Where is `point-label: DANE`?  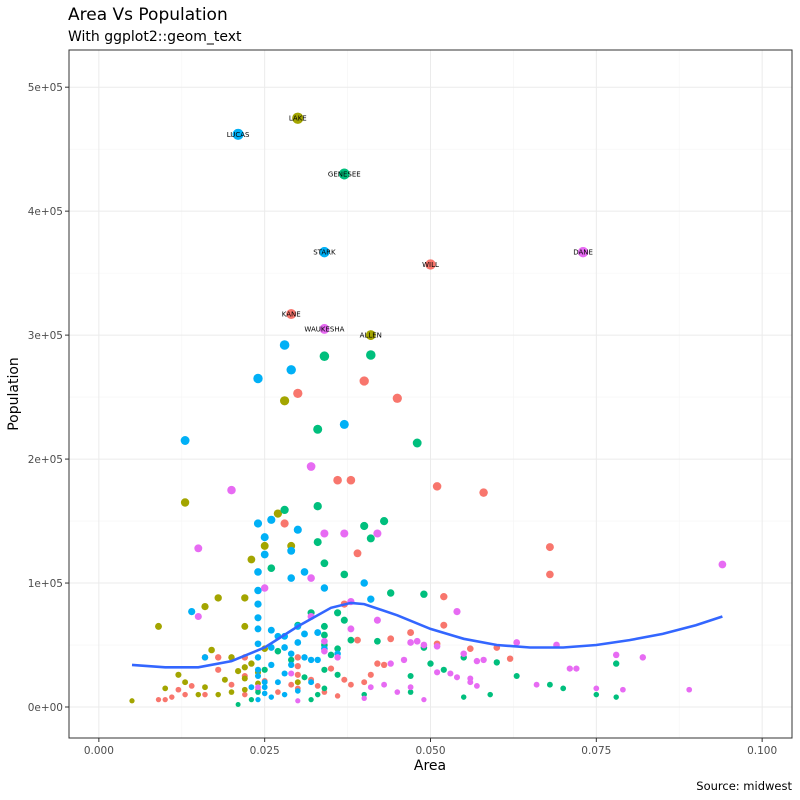 point-label: DANE is located at coordinates (583, 253).